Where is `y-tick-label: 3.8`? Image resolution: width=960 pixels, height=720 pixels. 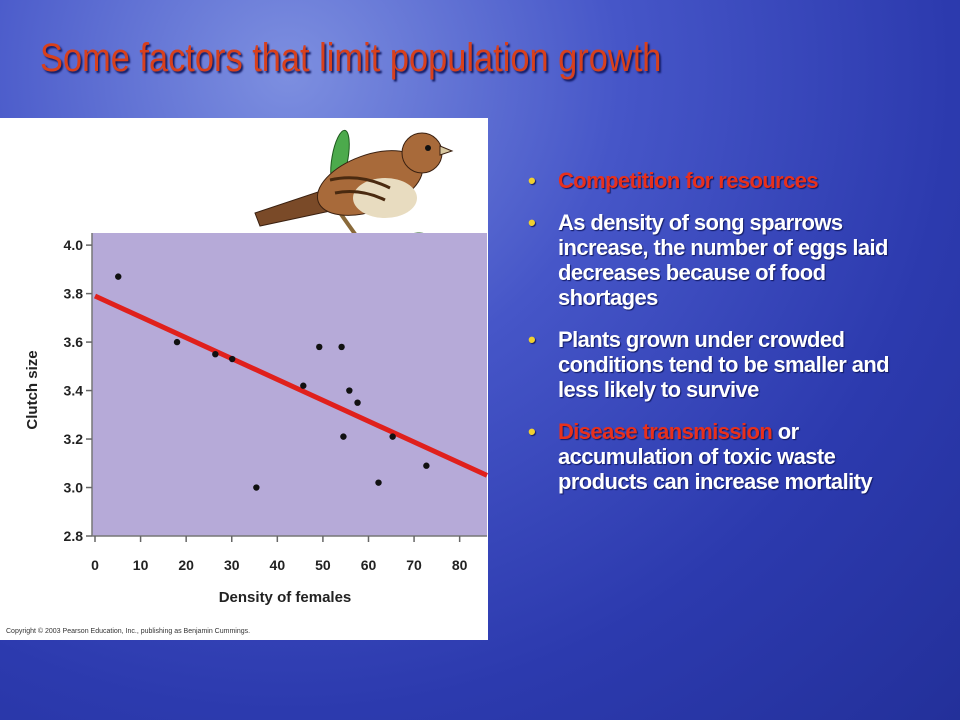 y-tick-label: 3.8 is located at coordinates (74, 294).